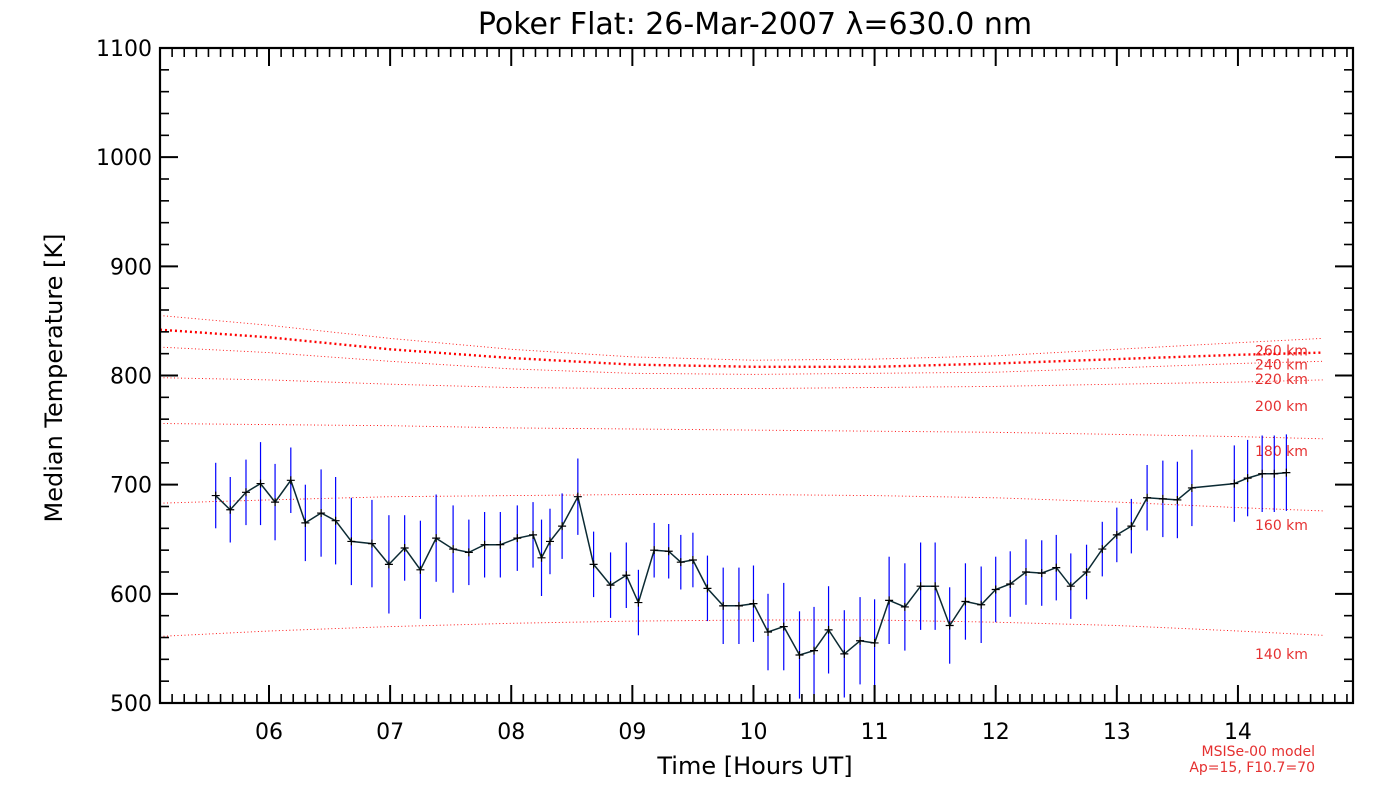  What do you see at coordinates (511, 732) in the screenshot?
I see `x-tick-label-2: 08` at bounding box center [511, 732].